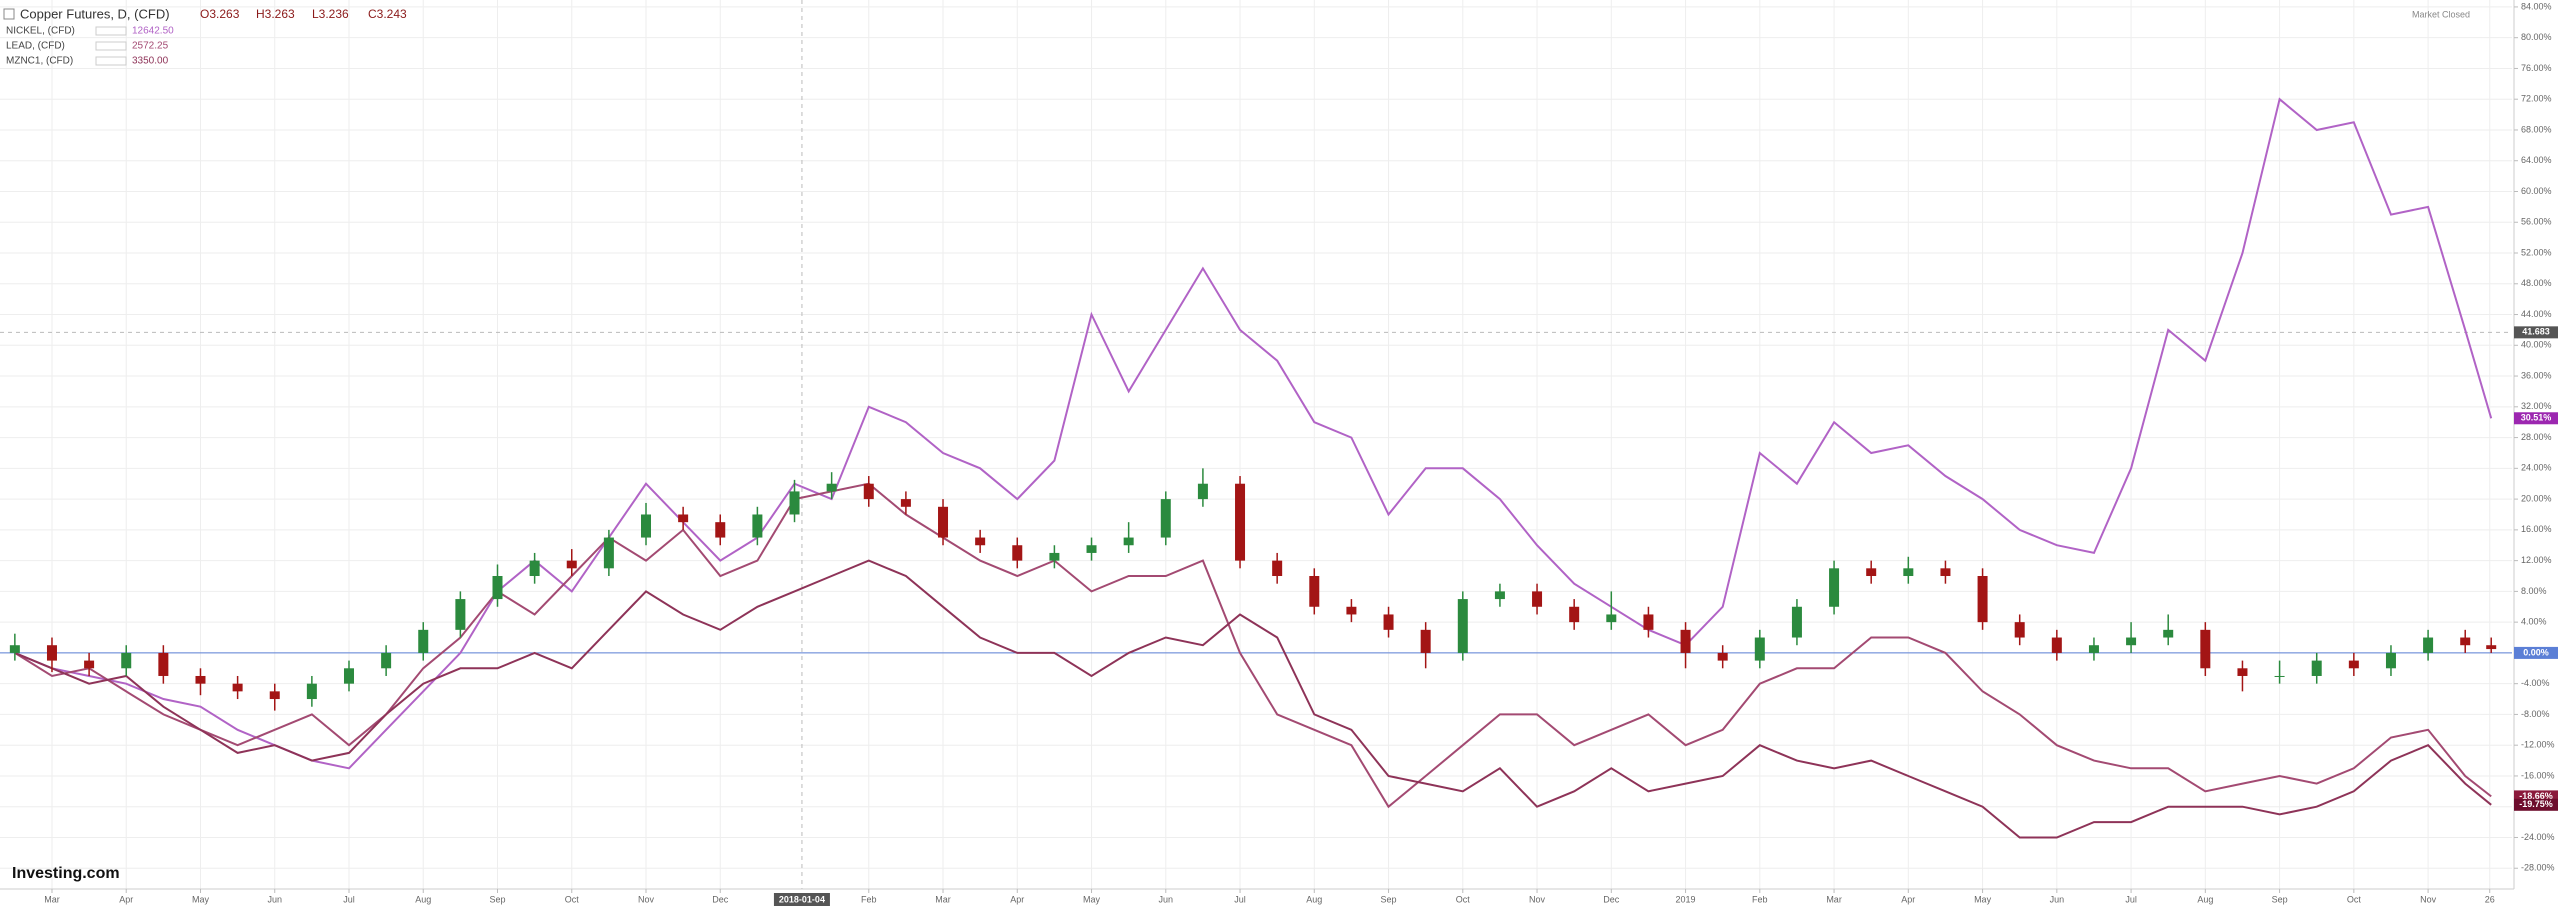 This screenshot has height=909, width=2560. Describe the element at coordinates (39, 61) in the screenshot. I see `legend-name: MZNC1, (CFD)` at that location.